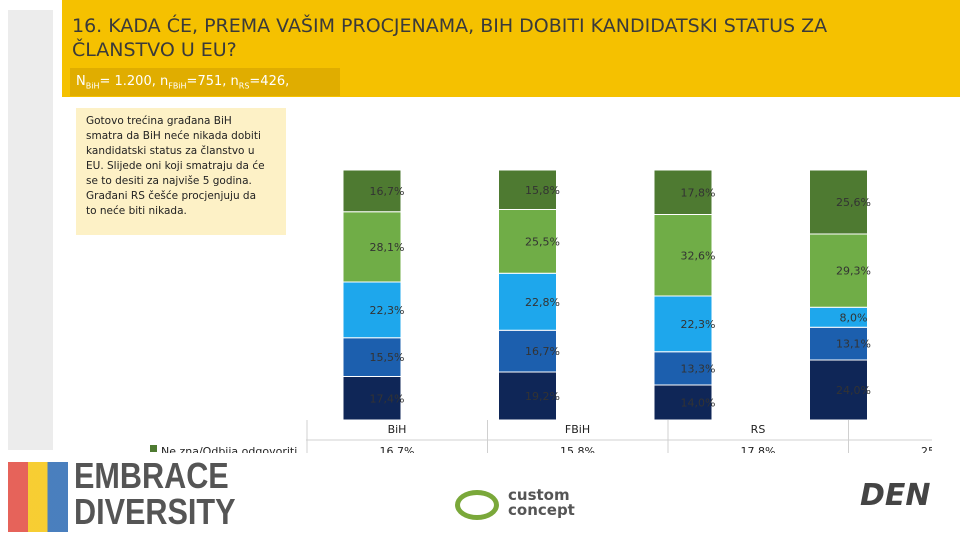 The image size is (960, 540). I want to click on data-label: 15,5%, so click(387, 357).